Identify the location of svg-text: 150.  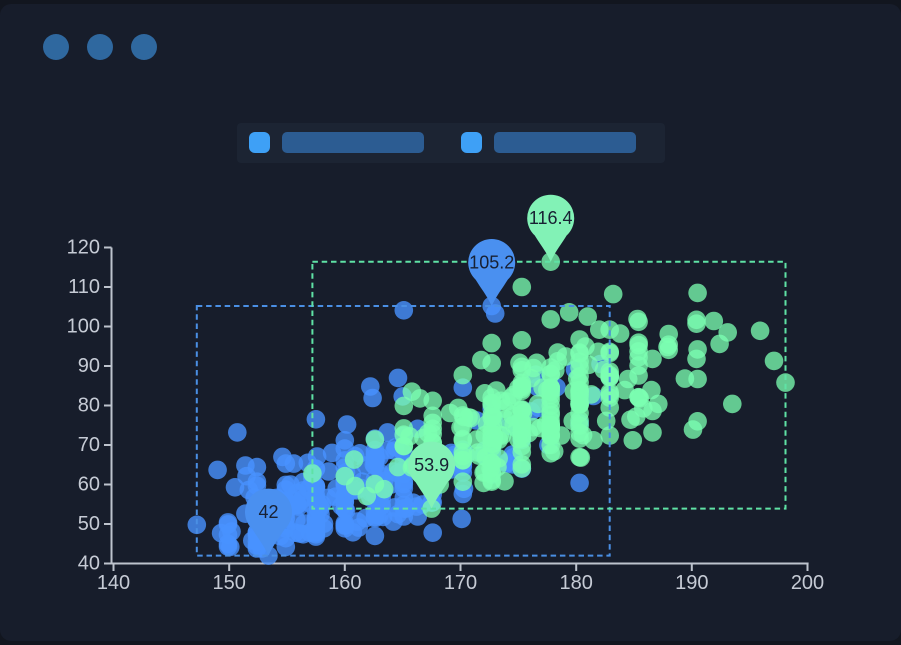
(229, 583).